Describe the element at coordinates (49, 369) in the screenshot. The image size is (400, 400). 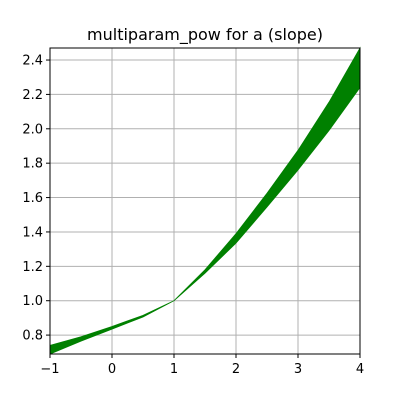
I see `x-tick-label: −1` at that location.